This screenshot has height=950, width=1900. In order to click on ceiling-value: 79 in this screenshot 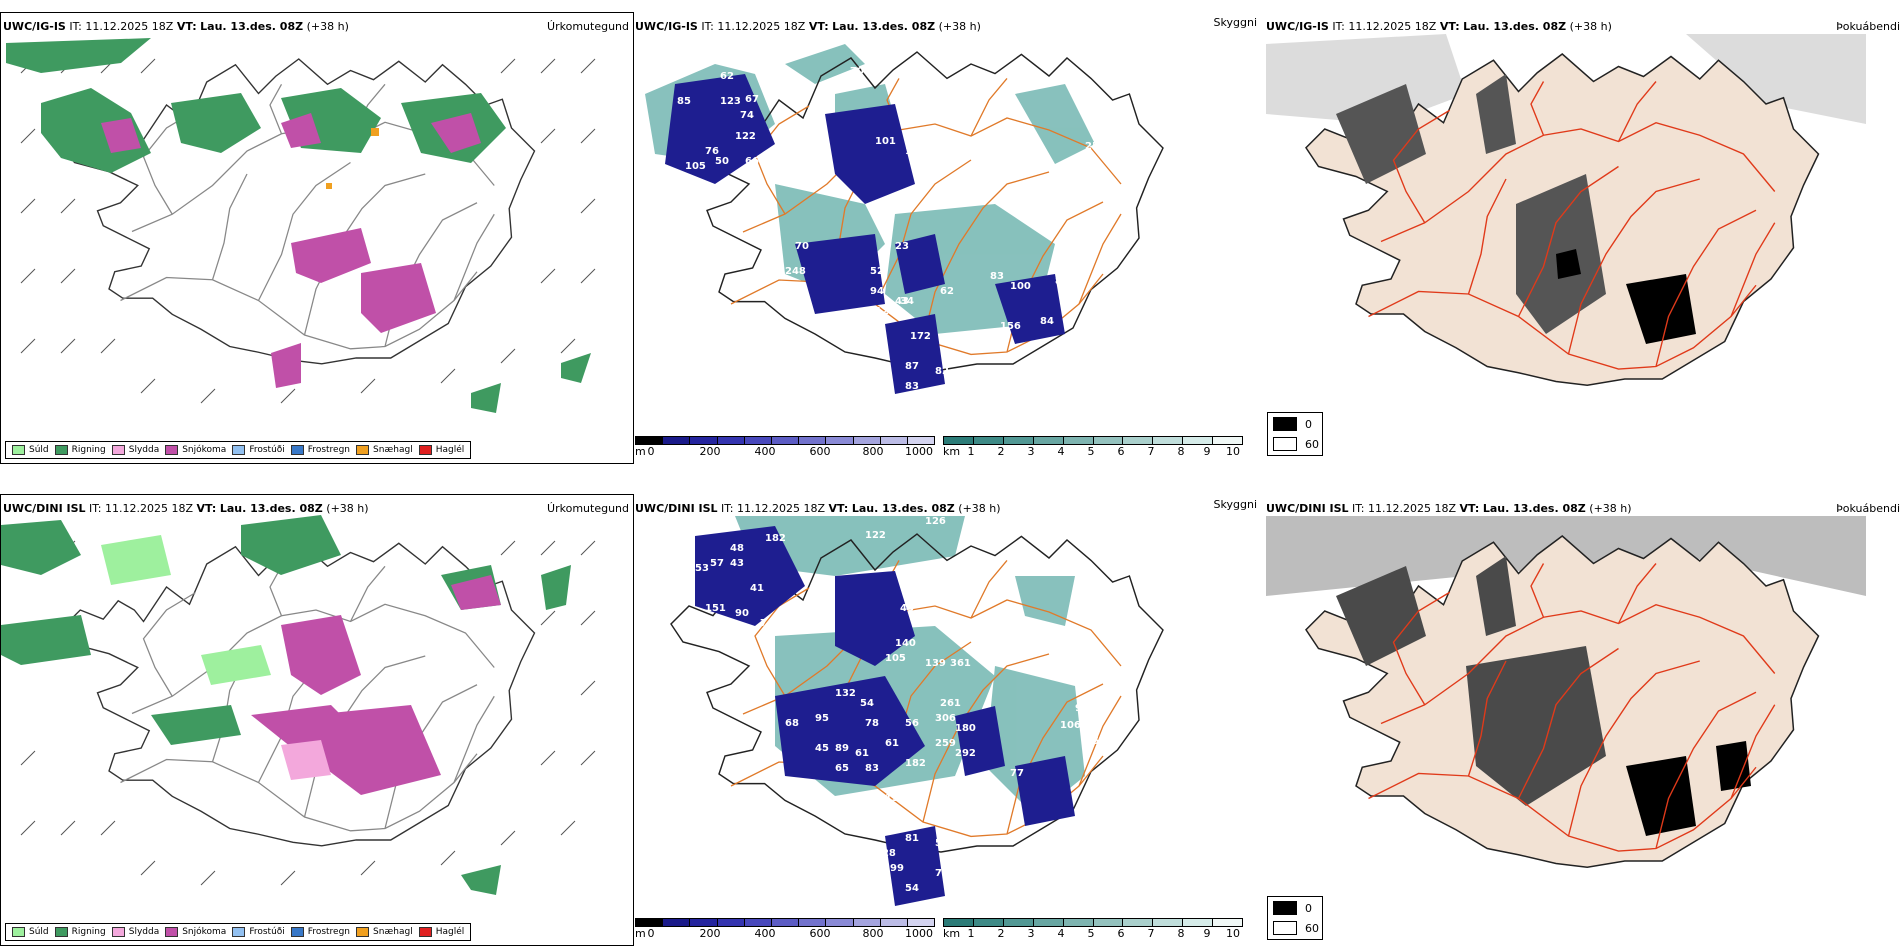, I will do `click(982, 778)`.